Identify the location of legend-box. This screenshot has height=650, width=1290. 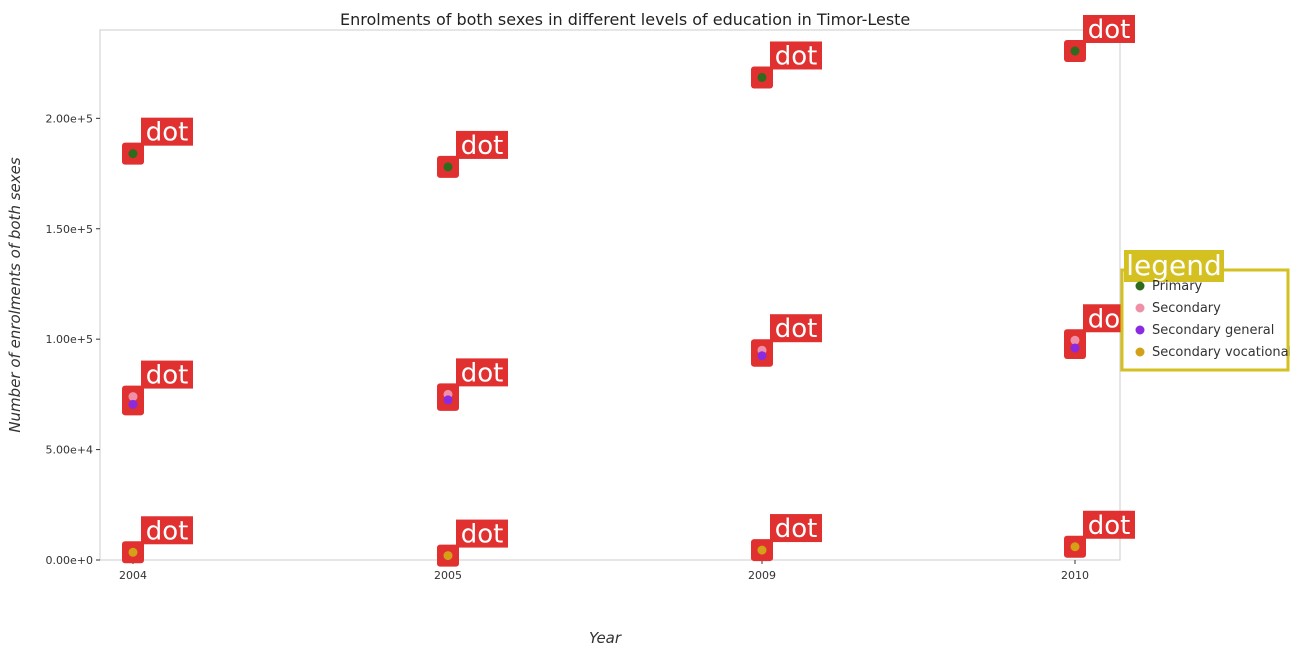
(1205, 320).